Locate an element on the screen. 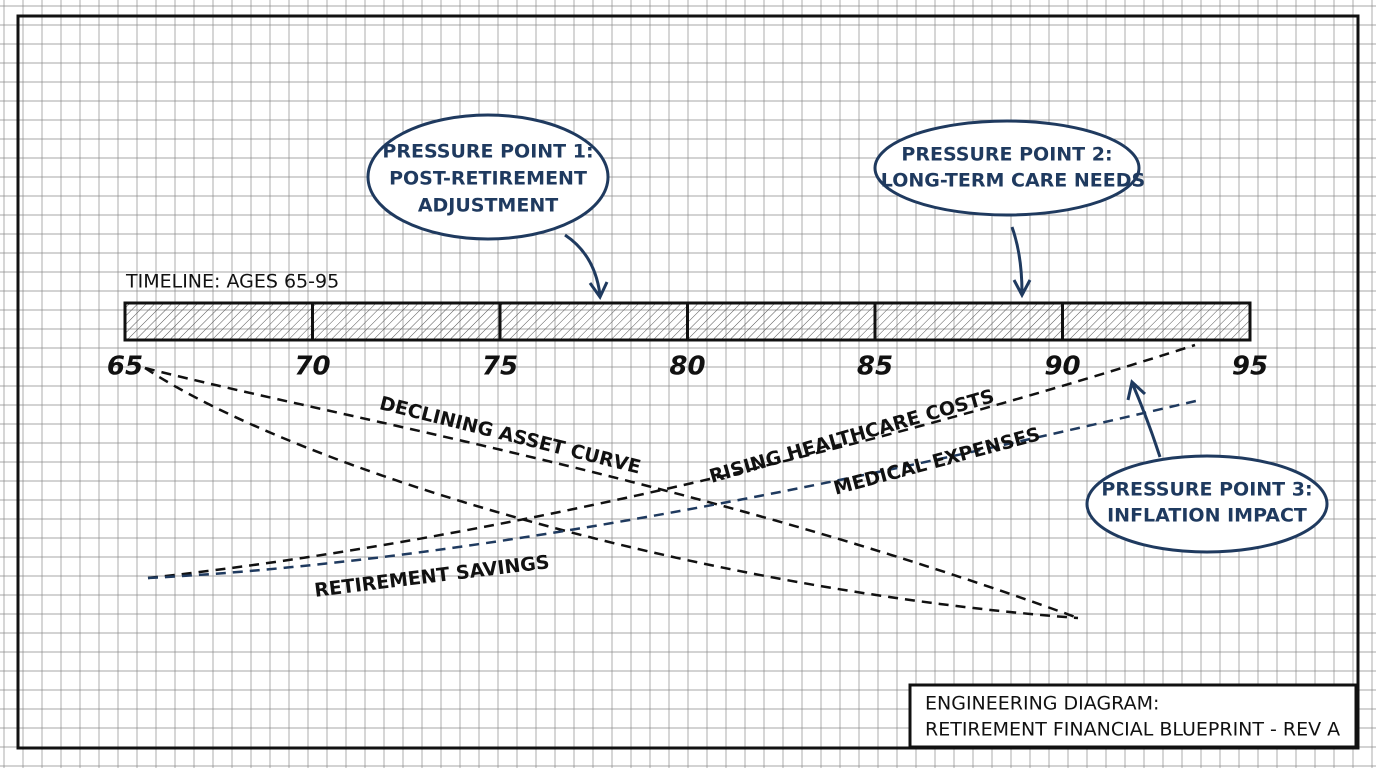 This screenshot has width=1376, height=768. callout-arrows is located at coordinates (863, 342).